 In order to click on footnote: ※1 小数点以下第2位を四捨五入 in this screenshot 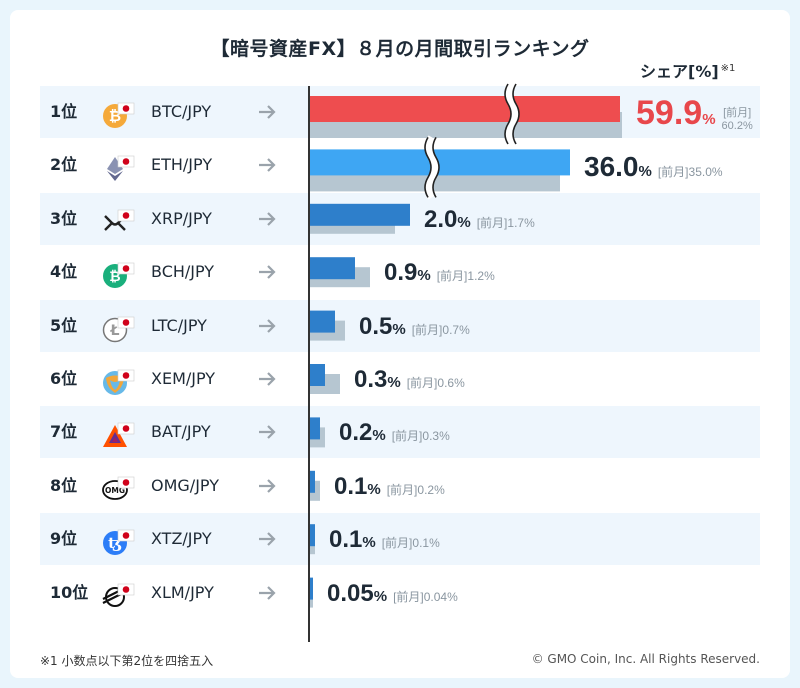, I will do `click(127, 661)`.